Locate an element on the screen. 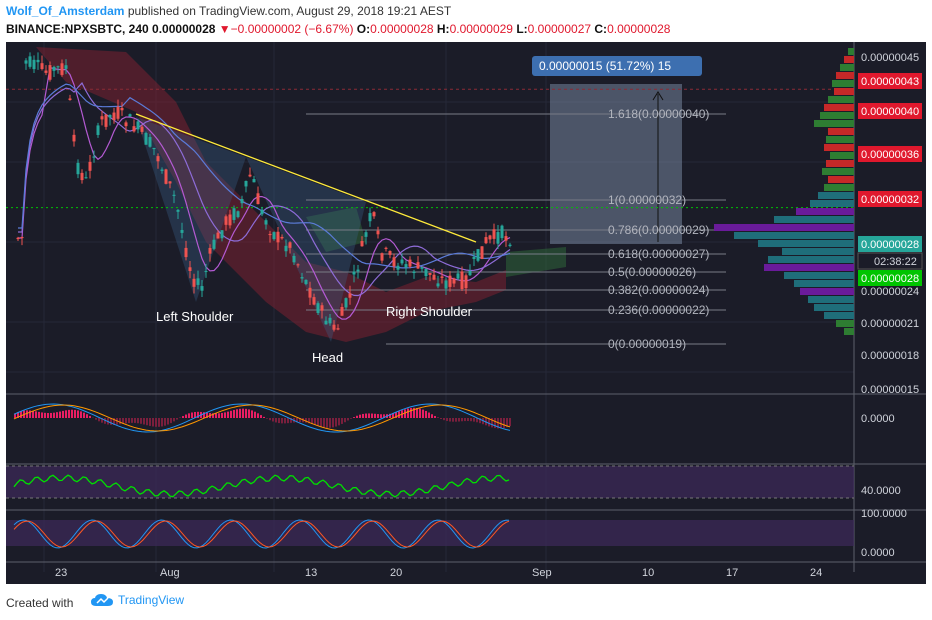 The image size is (932, 620). fib-label: 1.618(0.00000040) is located at coordinates (658, 114).